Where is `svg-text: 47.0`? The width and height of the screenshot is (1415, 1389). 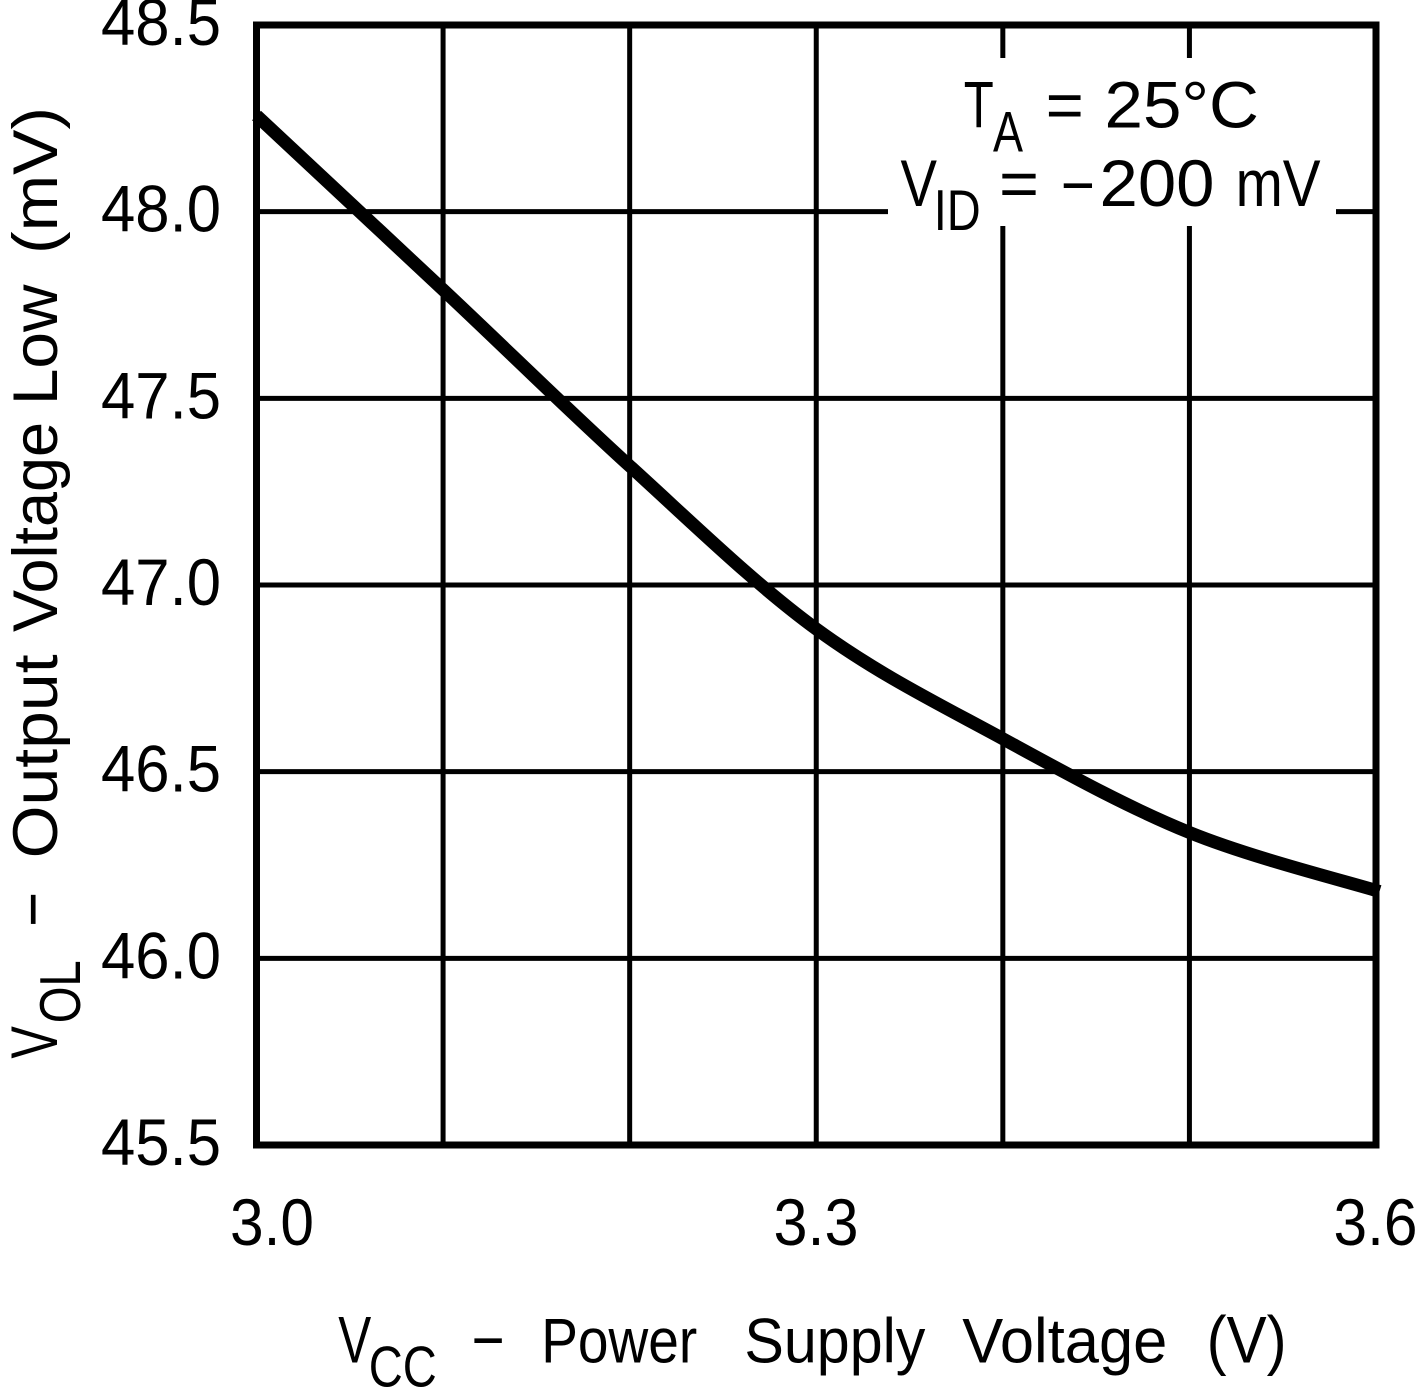 svg-text: 47.0 is located at coordinates (161, 582).